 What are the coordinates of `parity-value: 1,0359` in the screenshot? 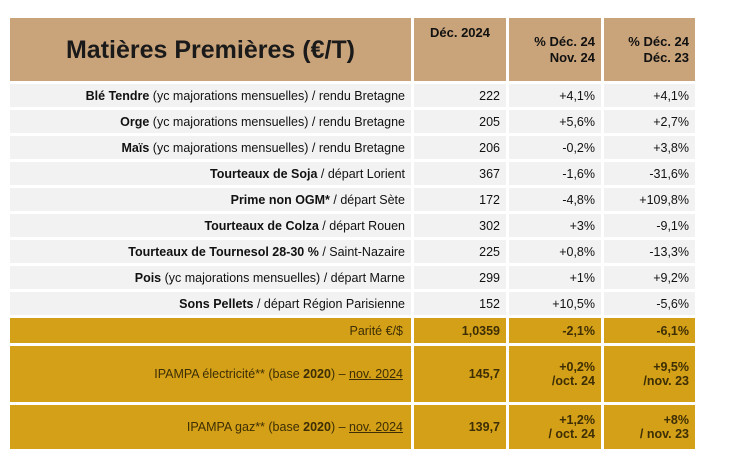 It's located at (460, 330).